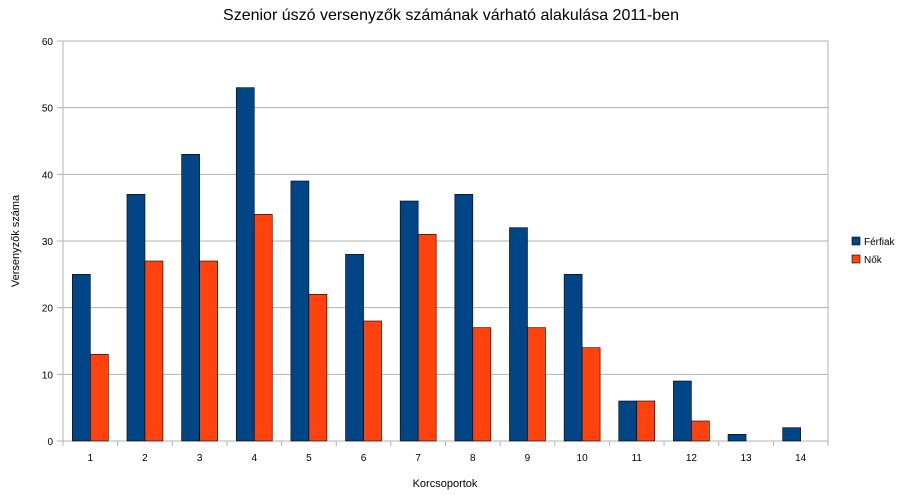 The image size is (903, 495). What do you see at coordinates (628, 421) in the screenshot?
I see `bar-férfiak-11` at bounding box center [628, 421].